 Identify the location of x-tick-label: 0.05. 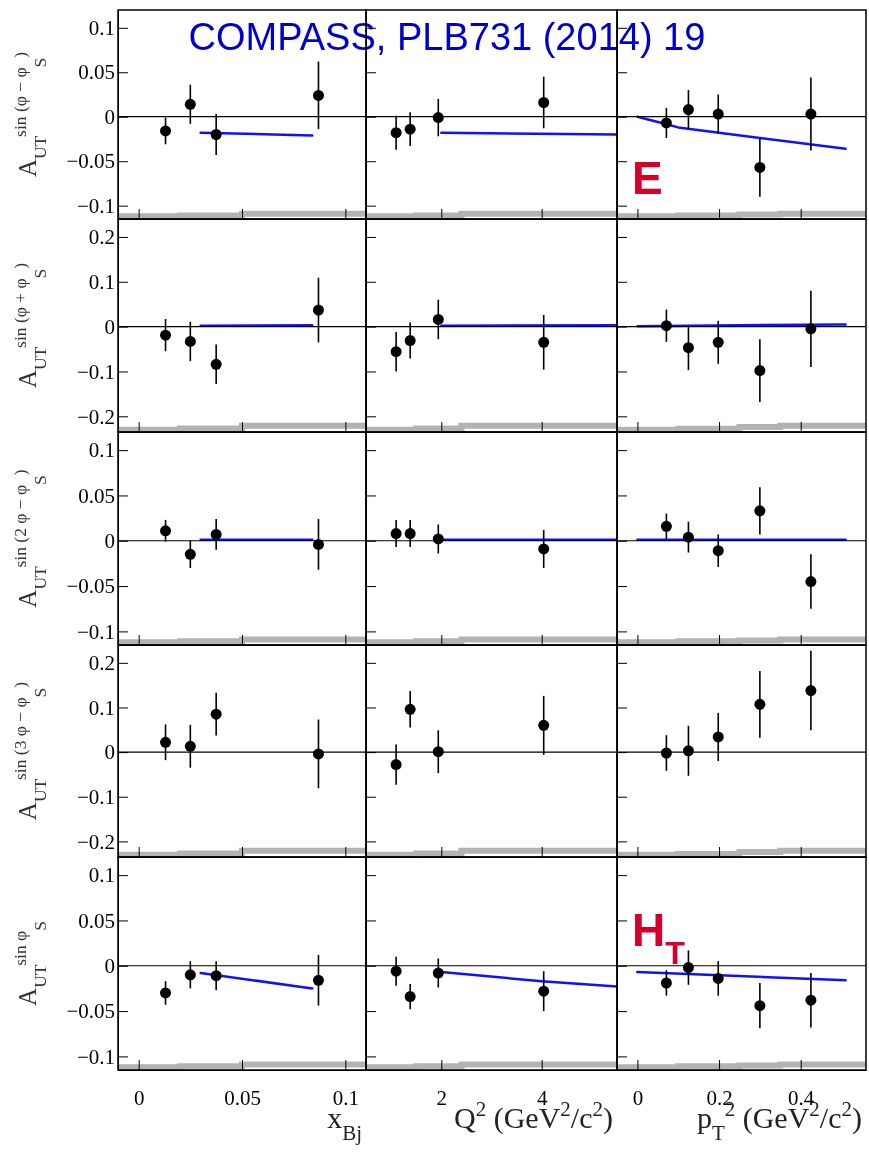
(242, 1097).